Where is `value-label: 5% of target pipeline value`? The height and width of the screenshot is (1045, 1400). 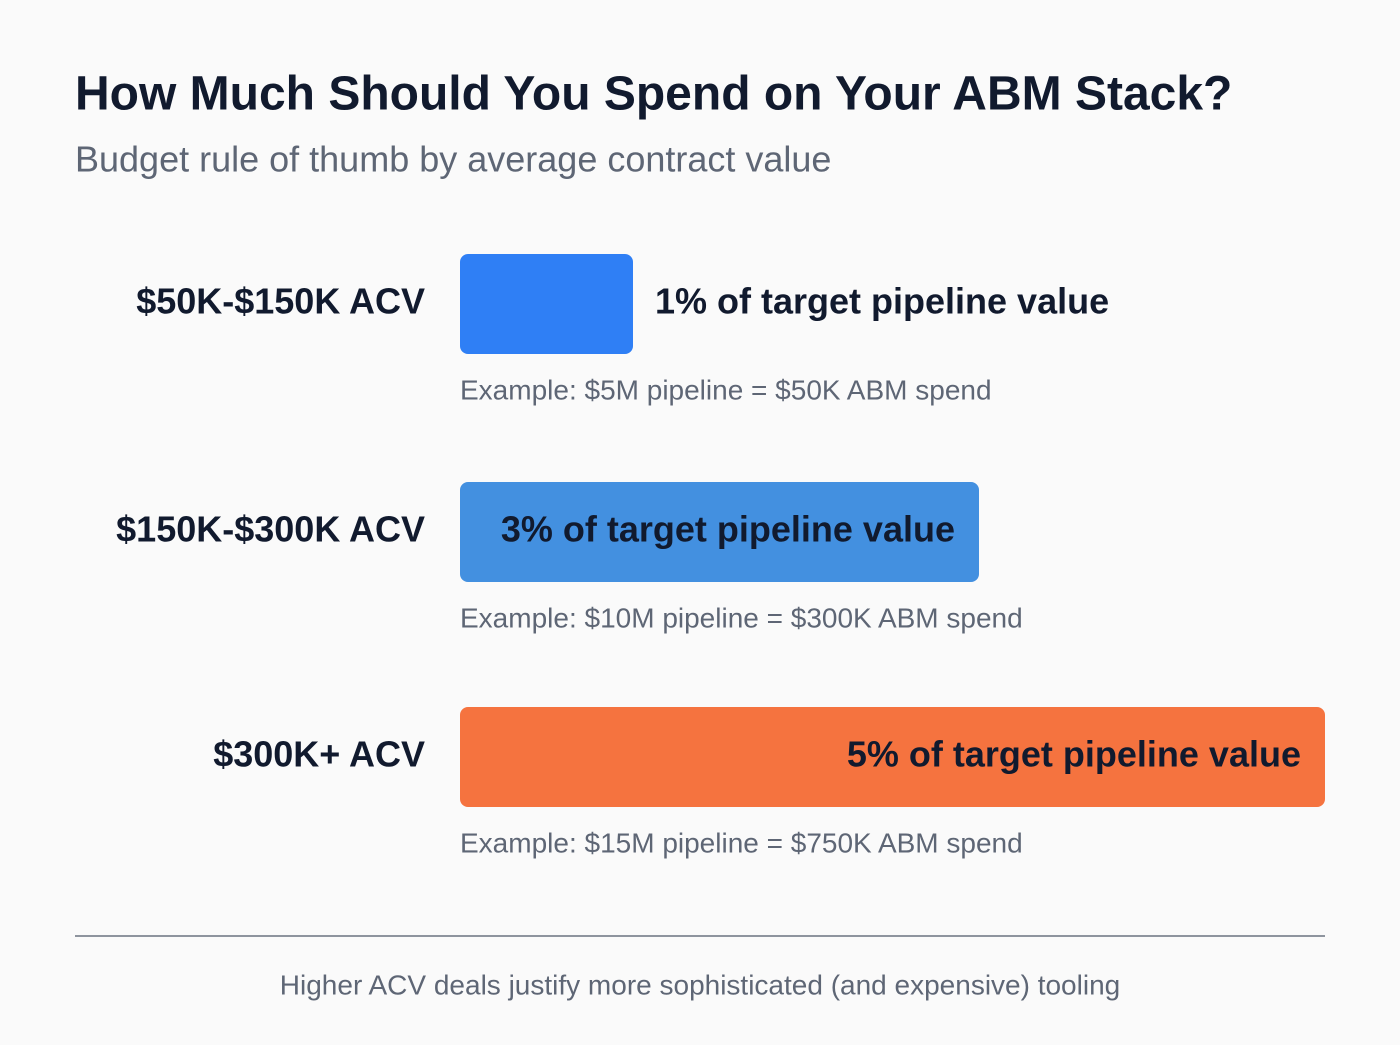
value-label: 5% of target pipeline value is located at coordinates (1074, 754).